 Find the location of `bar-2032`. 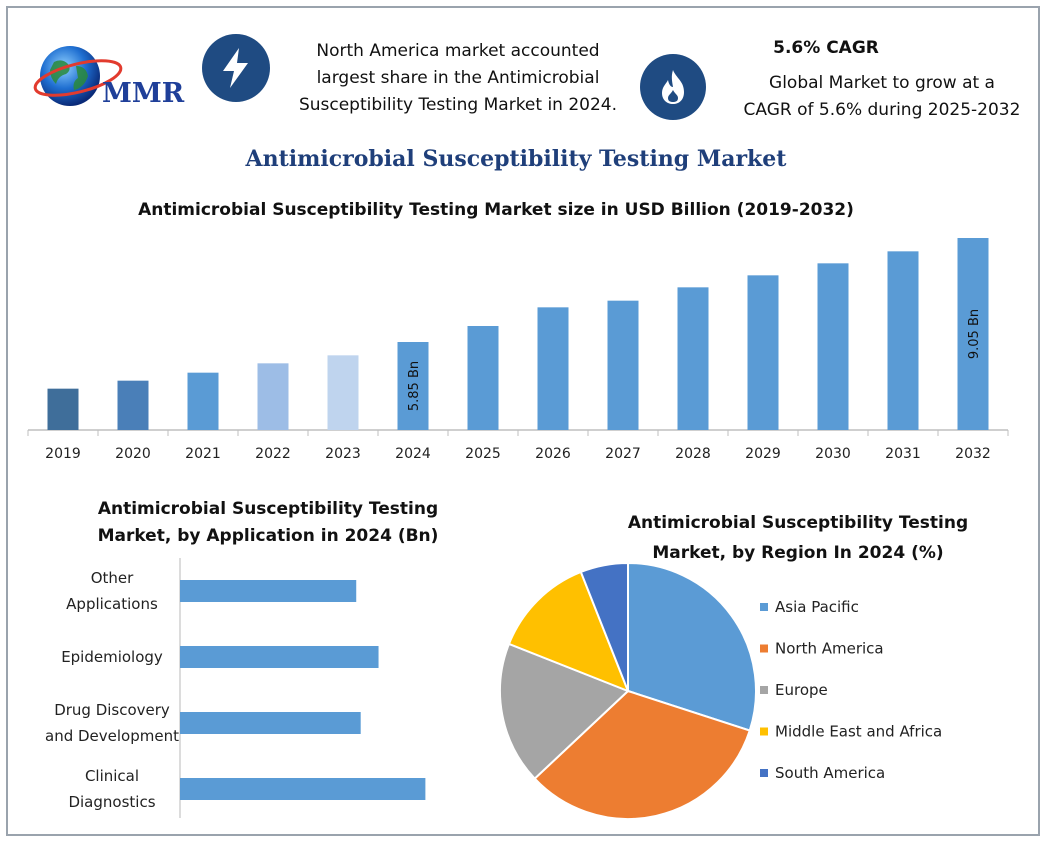

bar-2032 is located at coordinates (973, 334).